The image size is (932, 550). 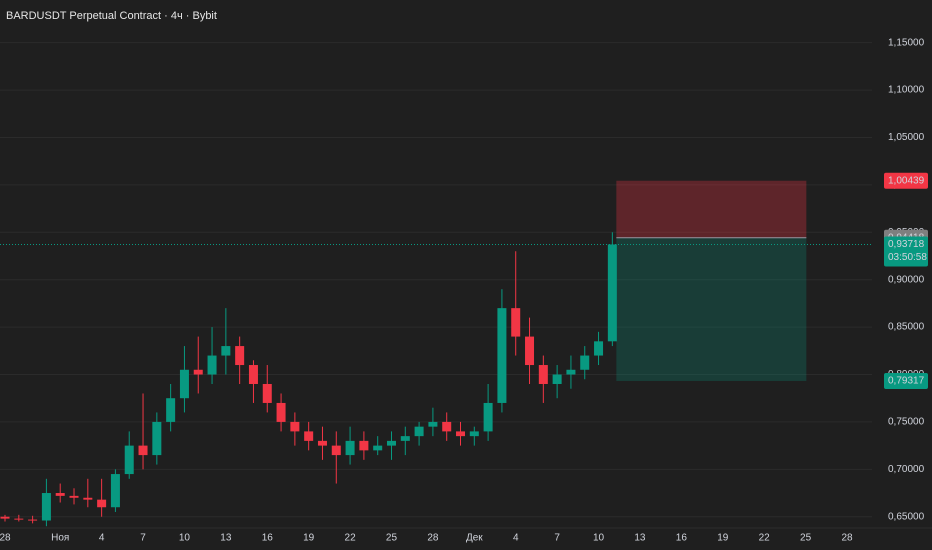 What do you see at coordinates (906, 90) in the screenshot?
I see `y-tick-label: 1,10000` at bounding box center [906, 90].